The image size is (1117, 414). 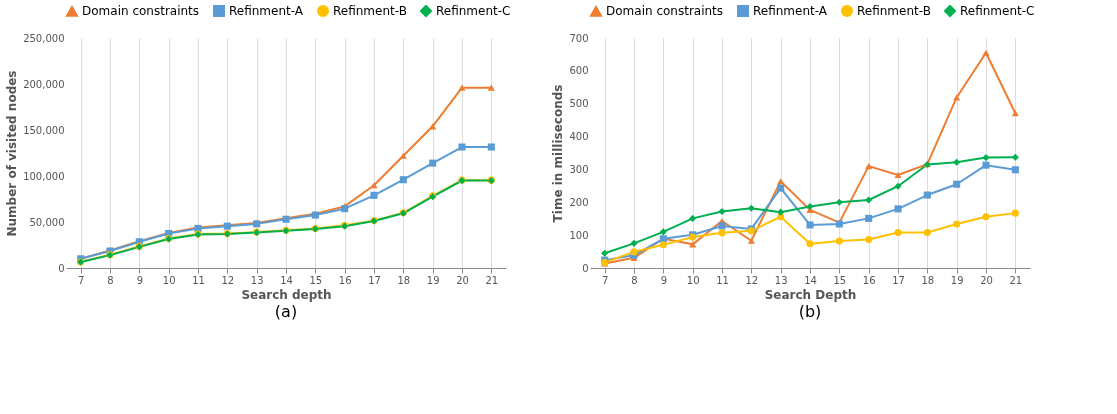 What do you see at coordinates (286, 294) in the screenshot?
I see `x-axis-title: Search depth` at bounding box center [286, 294].